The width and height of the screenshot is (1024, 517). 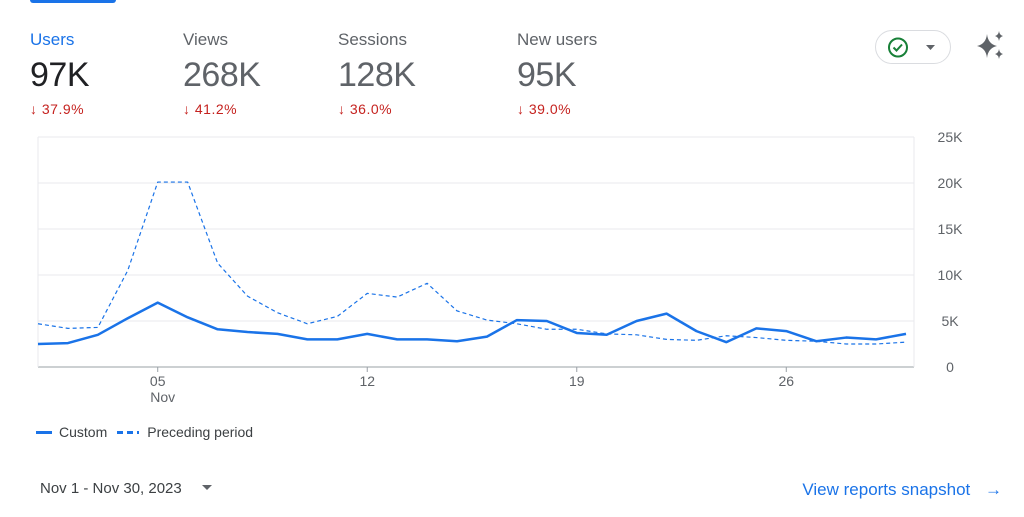 I want to click on metric-value: 97K, so click(x=60, y=75).